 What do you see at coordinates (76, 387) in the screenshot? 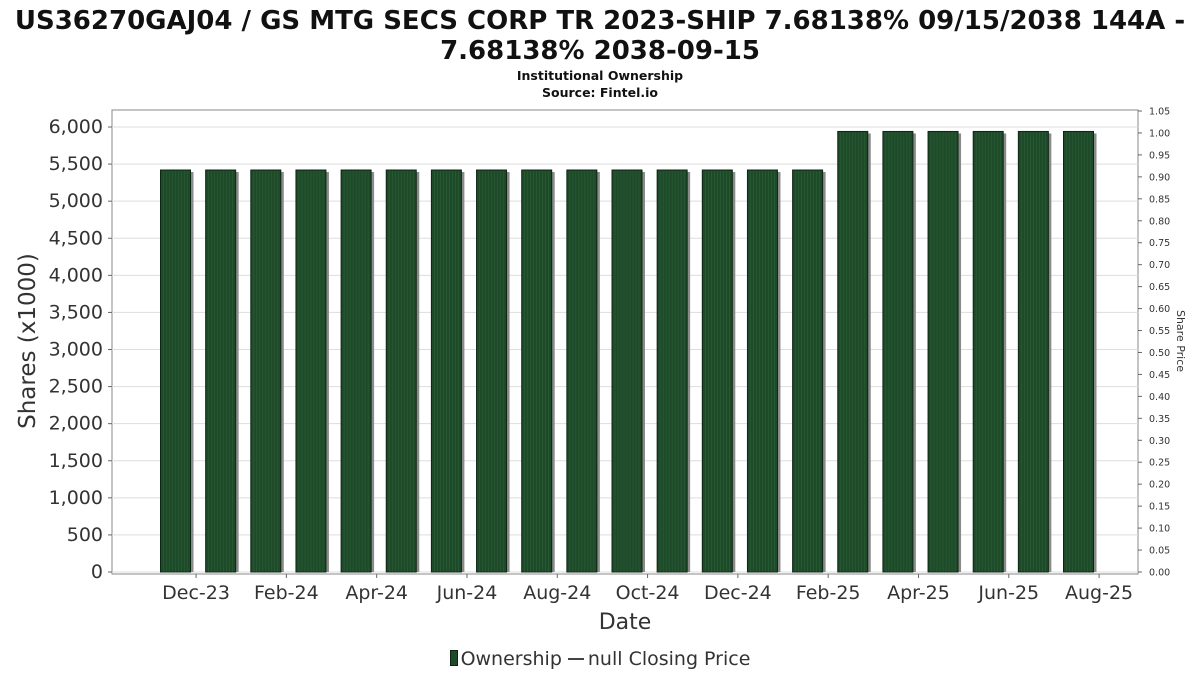
I see `y-tick-label: 2,500` at bounding box center [76, 387].